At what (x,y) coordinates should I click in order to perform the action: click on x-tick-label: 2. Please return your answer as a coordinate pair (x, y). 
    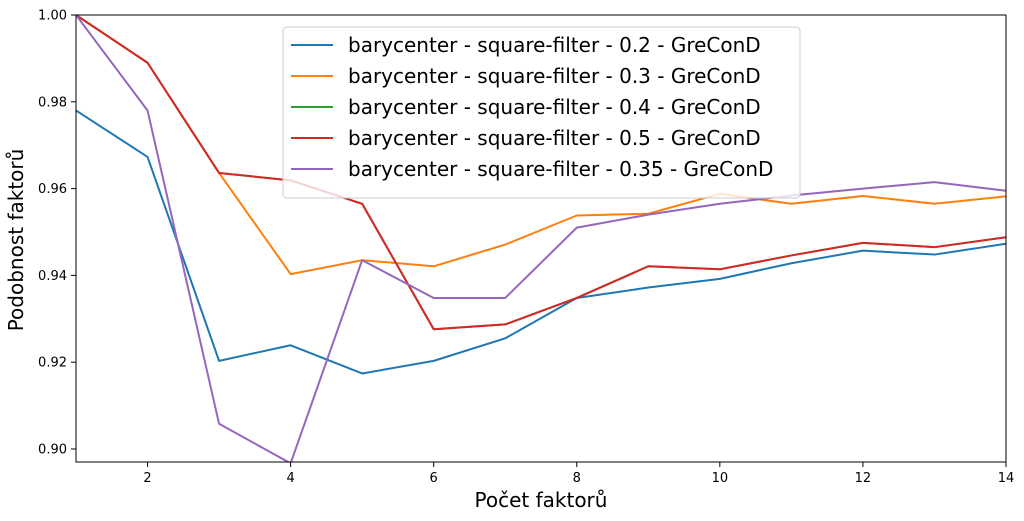
    Looking at the image, I should click on (147, 478).